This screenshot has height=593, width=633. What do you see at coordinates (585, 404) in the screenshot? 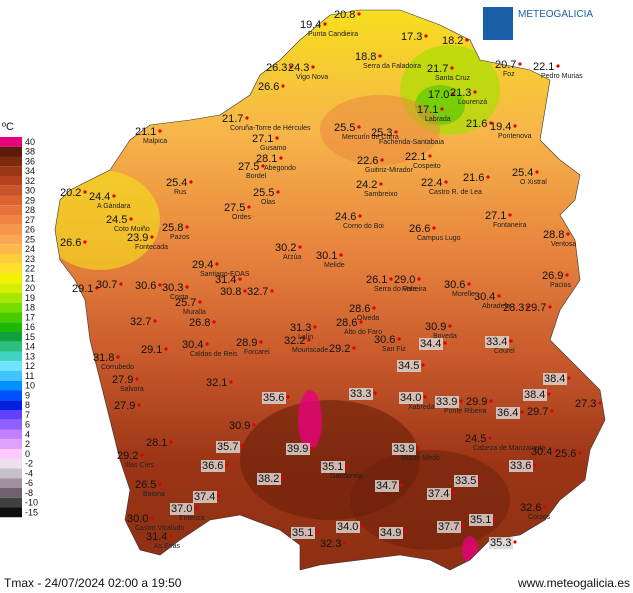
I see `station-value: 27.3` at bounding box center [585, 404].